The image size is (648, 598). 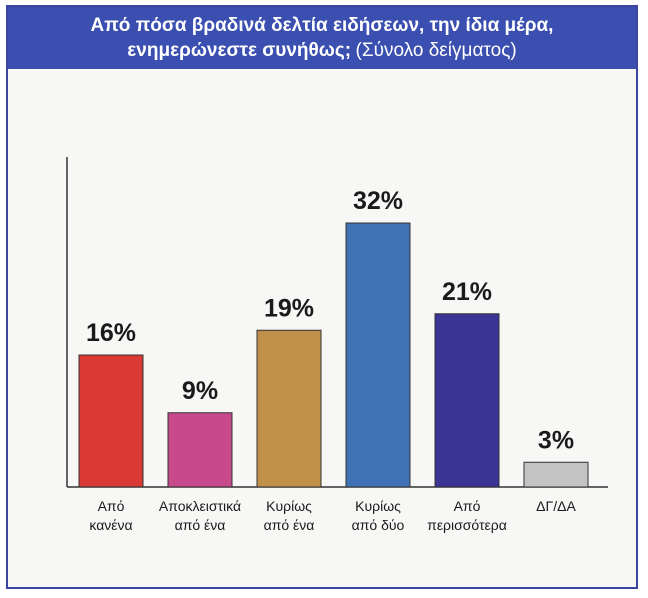 I want to click on value-label: 19%, so click(x=289, y=308).